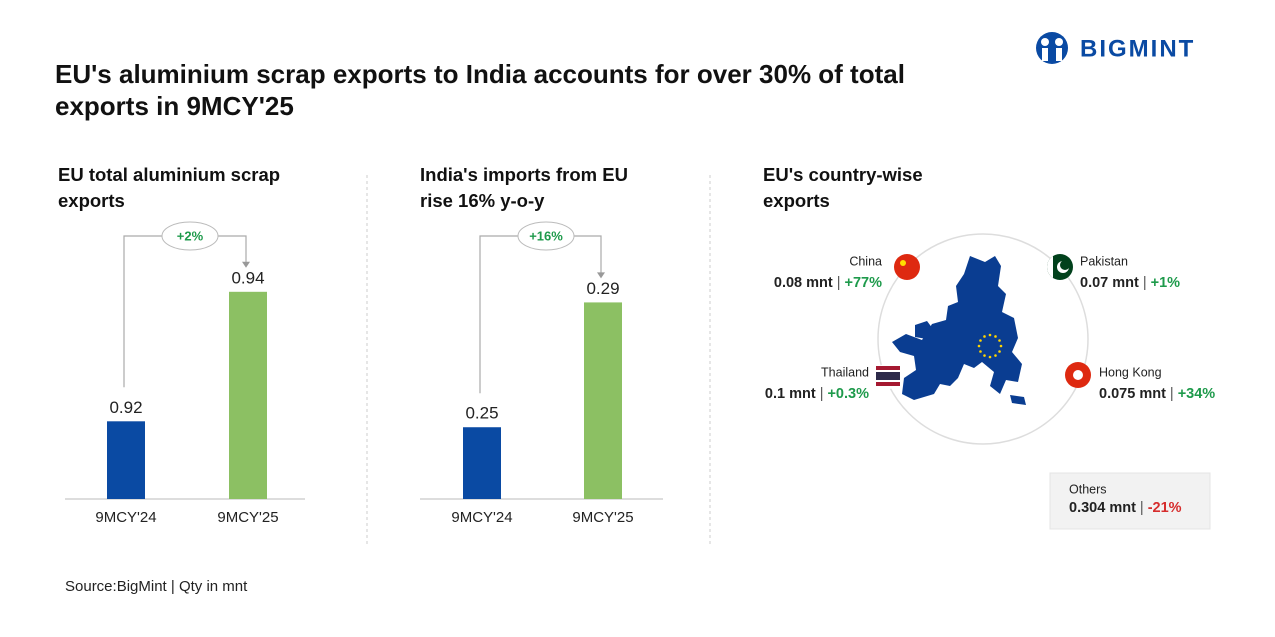 The image size is (1275, 637). I want to click on country-value: 0.08 mnt, so click(803, 283).